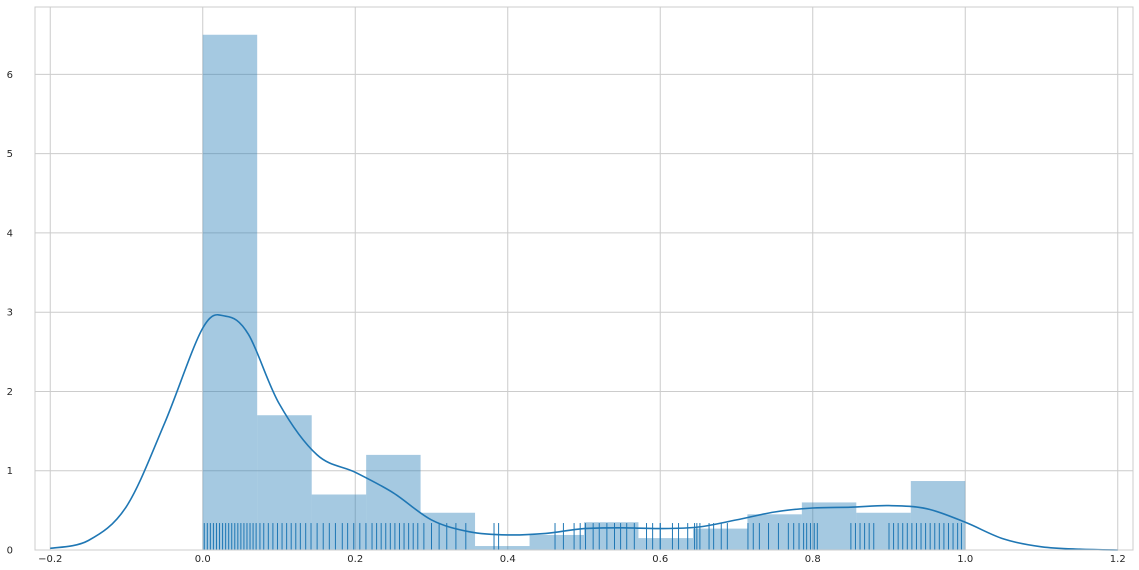 The height and width of the screenshot is (570, 1139). Describe the element at coordinates (813, 559) in the screenshot. I see `x-tick-label: 0.8` at that location.